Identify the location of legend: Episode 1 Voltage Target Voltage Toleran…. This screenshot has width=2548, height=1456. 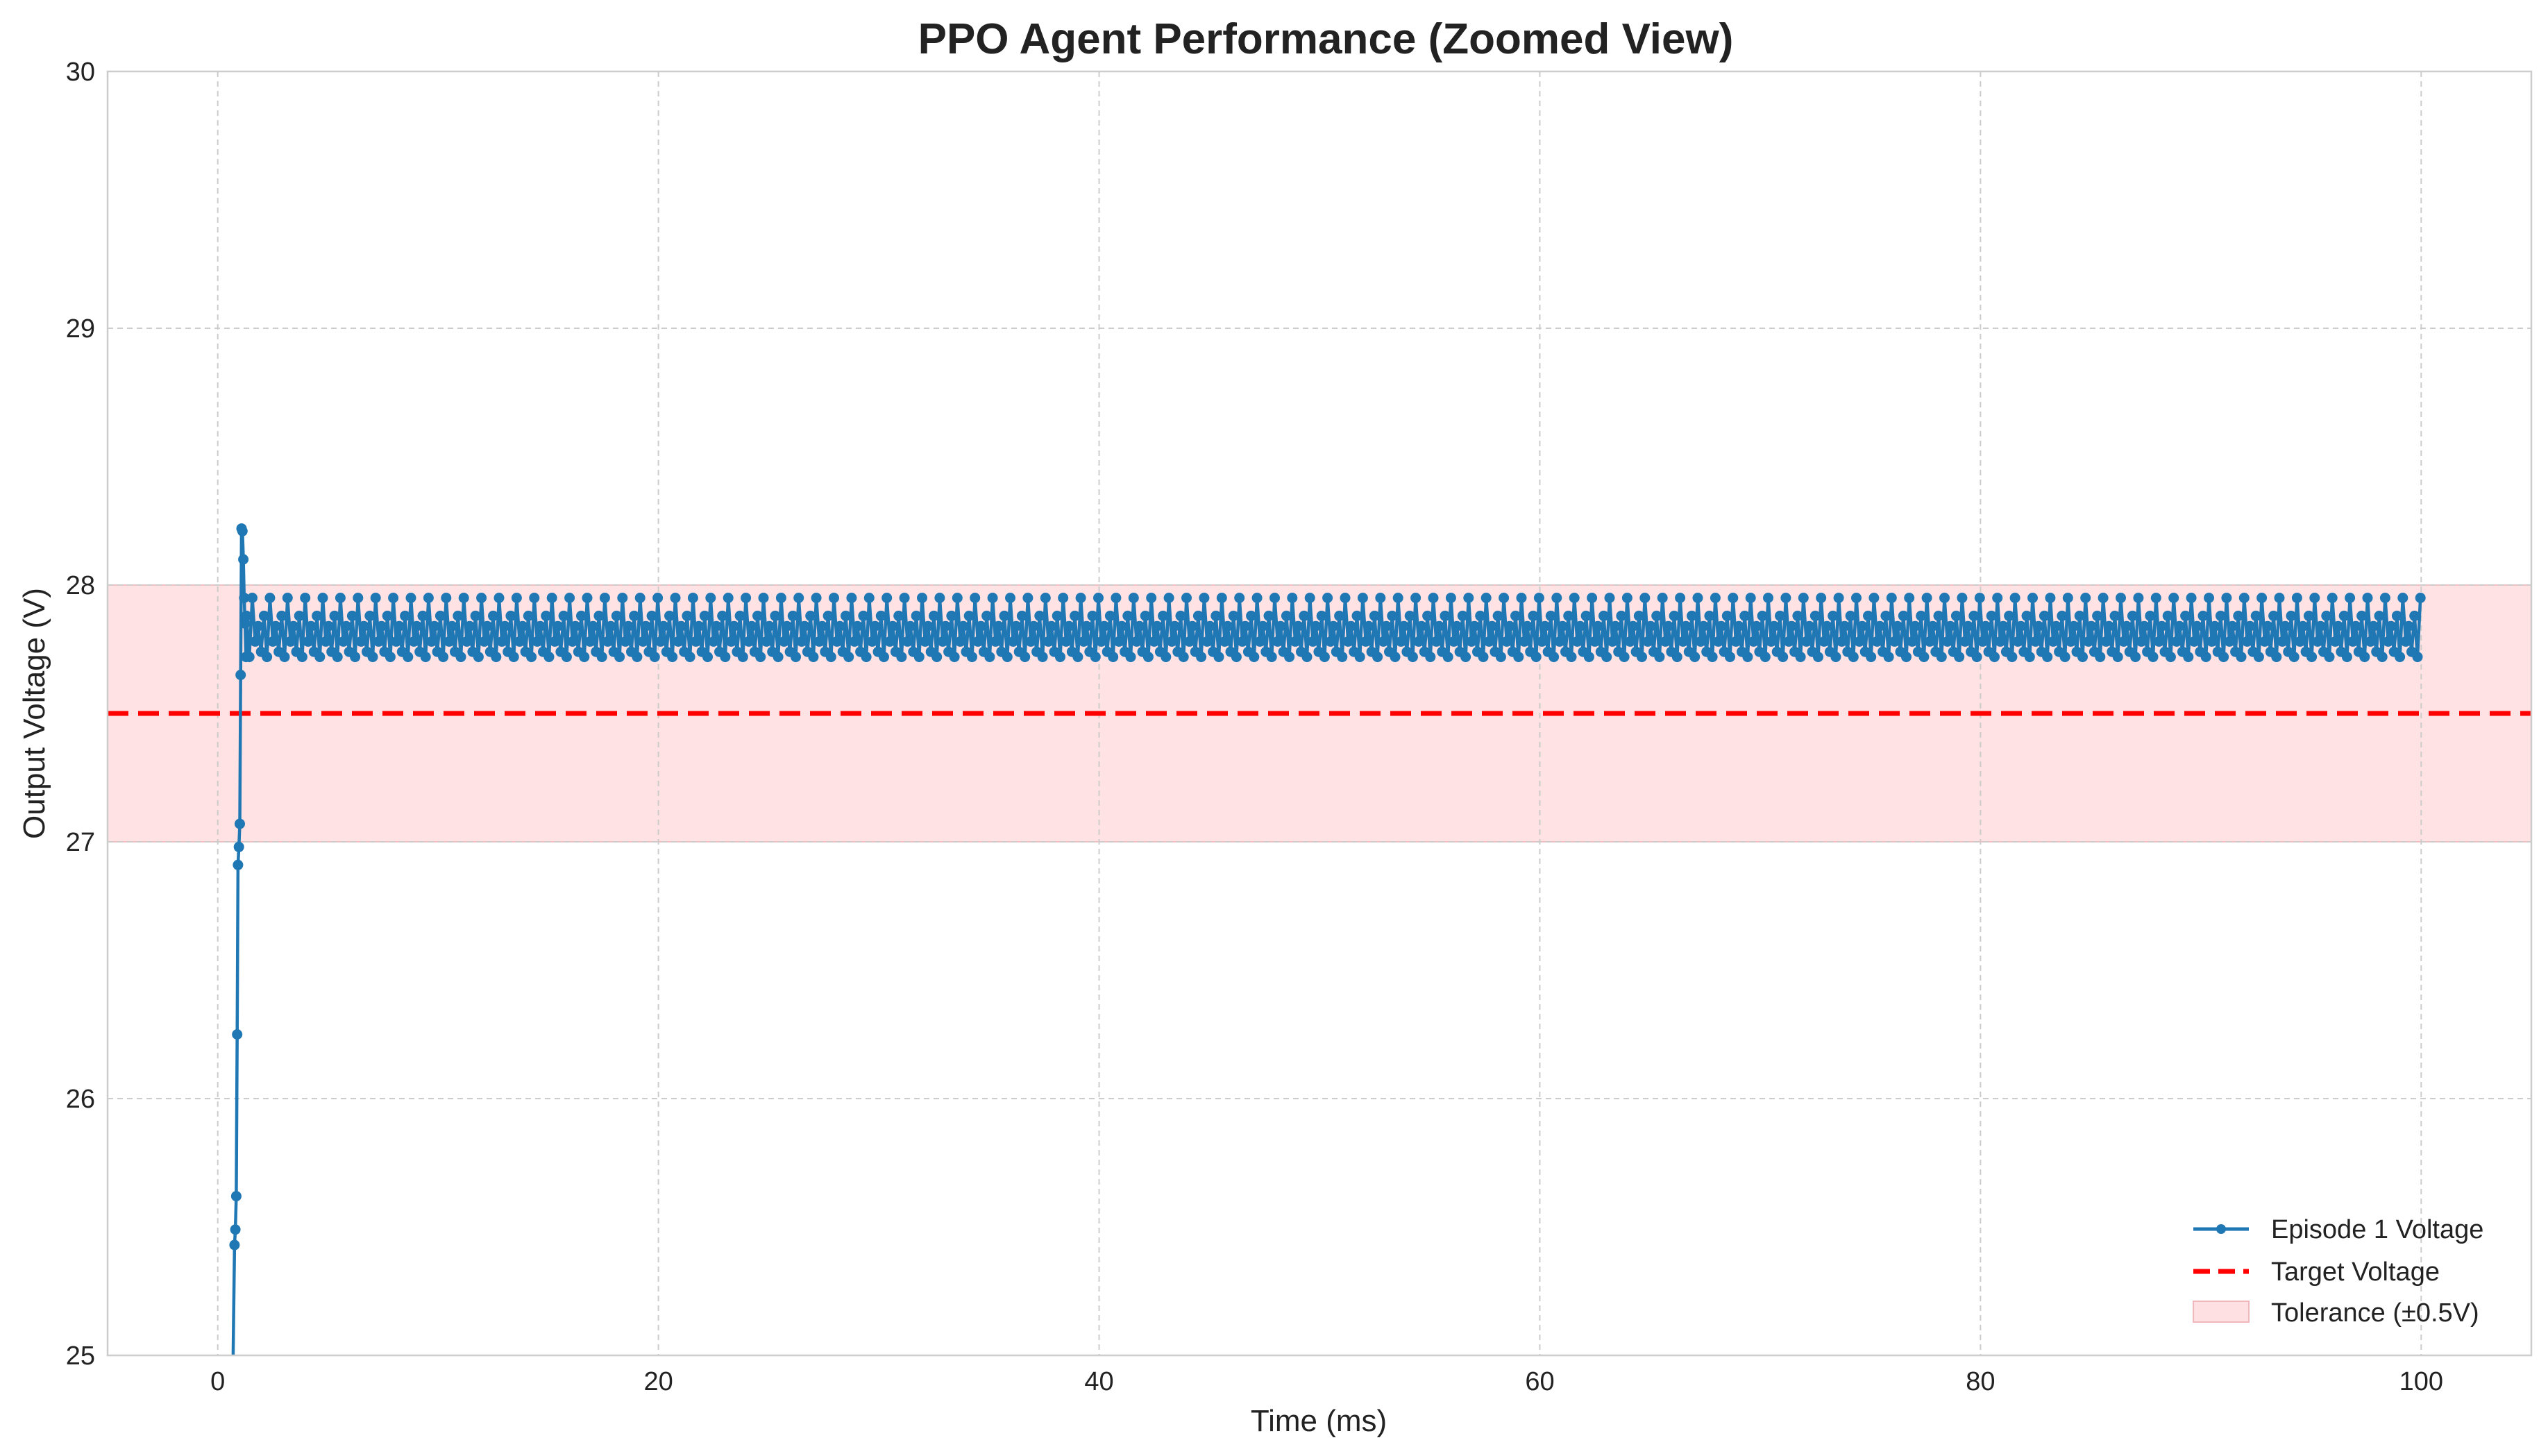
(2338, 1271).